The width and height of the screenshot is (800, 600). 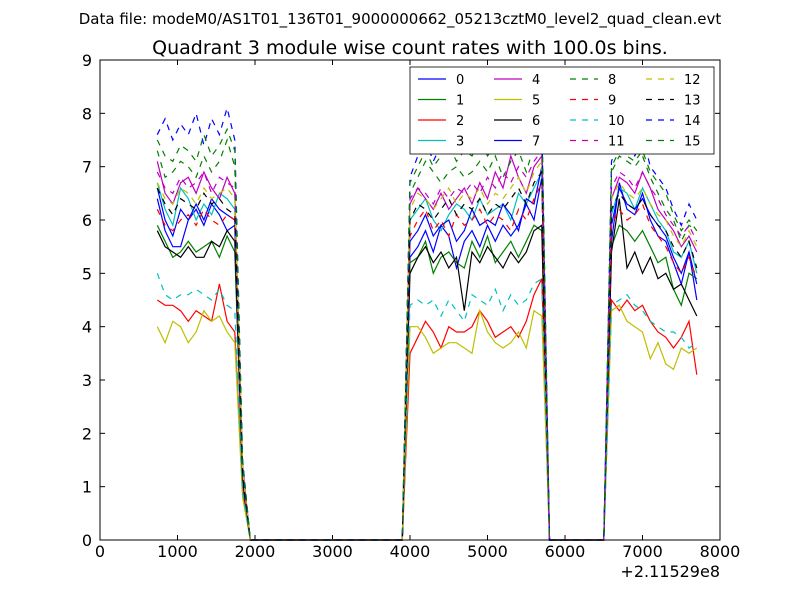 I want to click on legend-label-8: 8, so click(x=612, y=80).